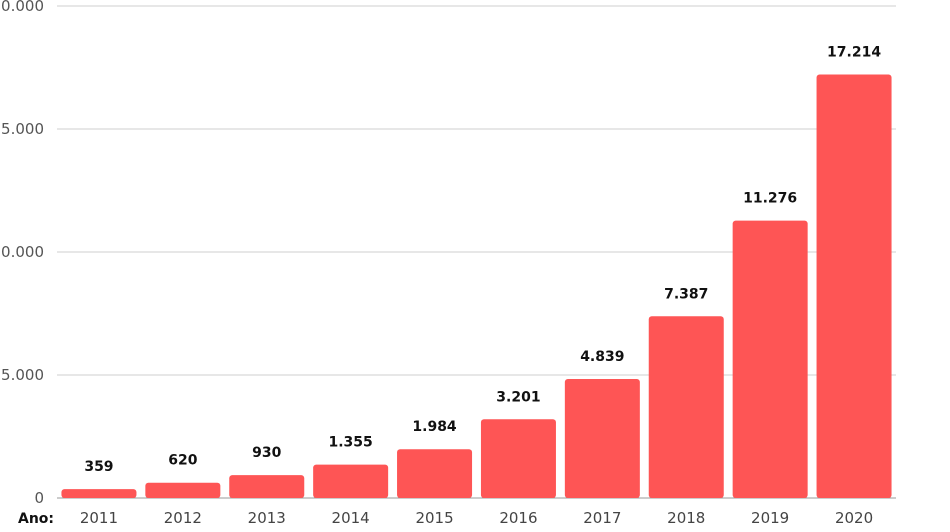 The image size is (950, 532). Describe the element at coordinates (351, 443) in the screenshot. I see `value-label-2014: 1.355` at that location.